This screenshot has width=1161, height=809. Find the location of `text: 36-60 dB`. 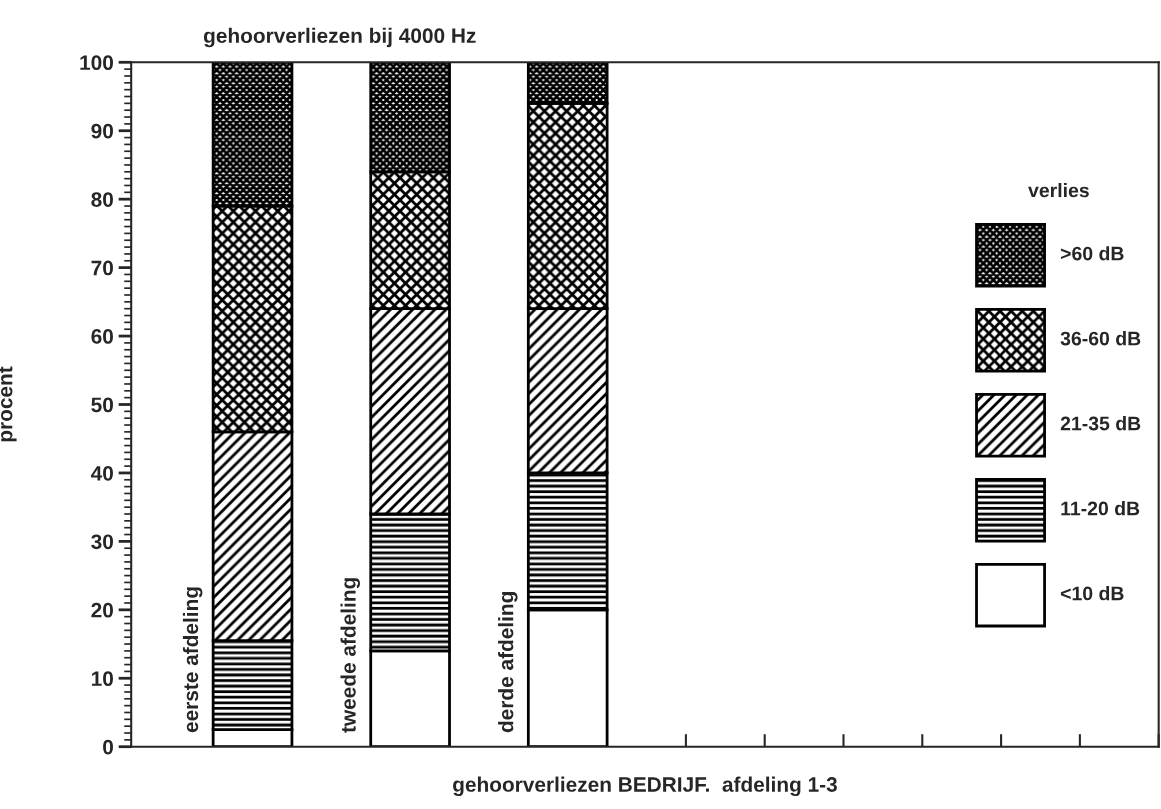

text: 36-60 dB is located at coordinates (1100, 338).